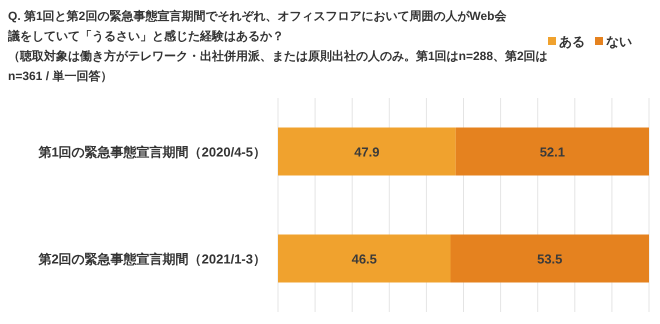  What do you see at coordinates (364, 259) in the screenshot?
I see `data-label: 46.5` at bounding box center [364, 259].